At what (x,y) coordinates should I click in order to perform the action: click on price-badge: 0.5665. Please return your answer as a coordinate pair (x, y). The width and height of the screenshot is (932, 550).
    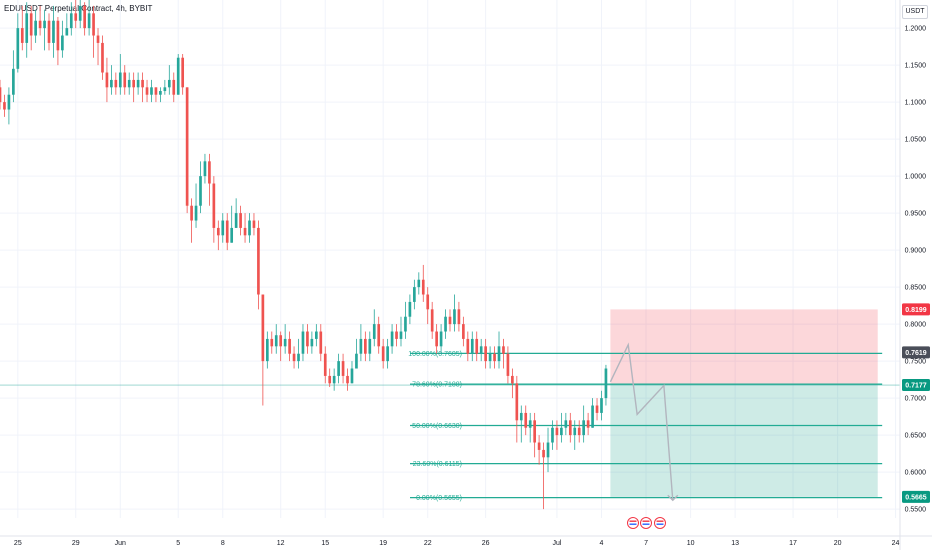
    Looking at the image, I should click on (916, 496).